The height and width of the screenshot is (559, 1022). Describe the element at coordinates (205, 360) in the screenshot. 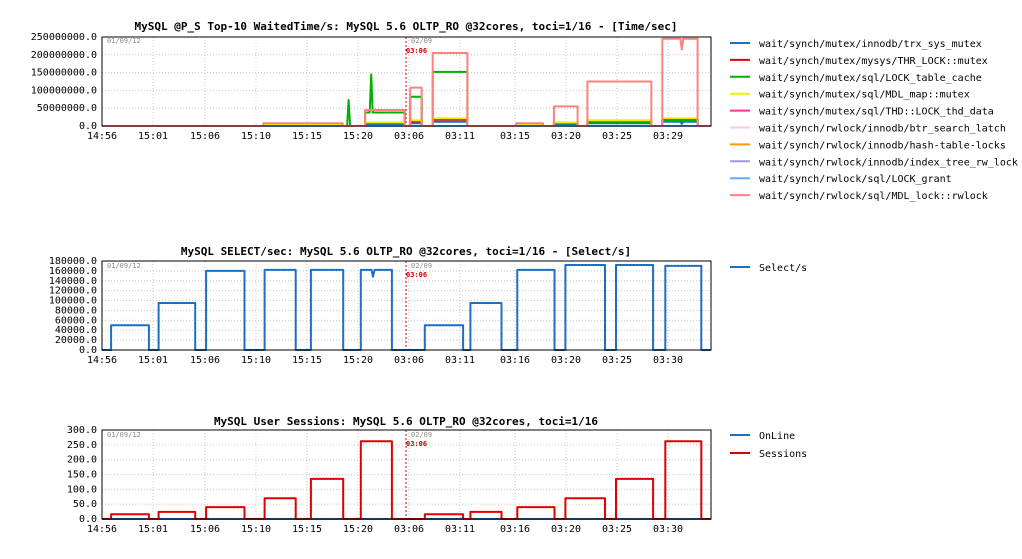

I see `chart2-x-tick-label: 15:06` at that location.